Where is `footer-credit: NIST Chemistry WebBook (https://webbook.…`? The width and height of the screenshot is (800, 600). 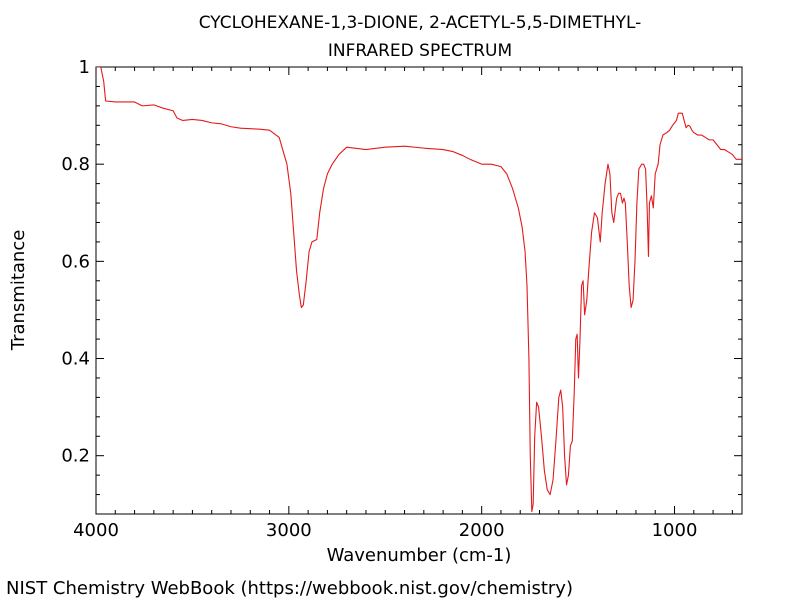
footer-credit: NIST Chemistry WebBook (https://webbook.… is located at coordinates (289, 588).